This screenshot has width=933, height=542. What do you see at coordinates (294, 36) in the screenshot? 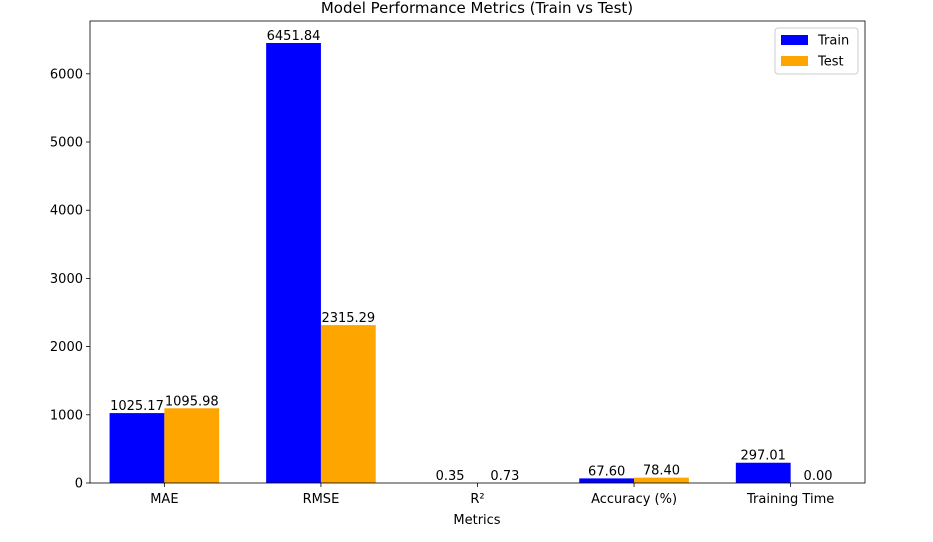
I see `data-label-train-1: 6451.84` at bounding box center [294, 36].